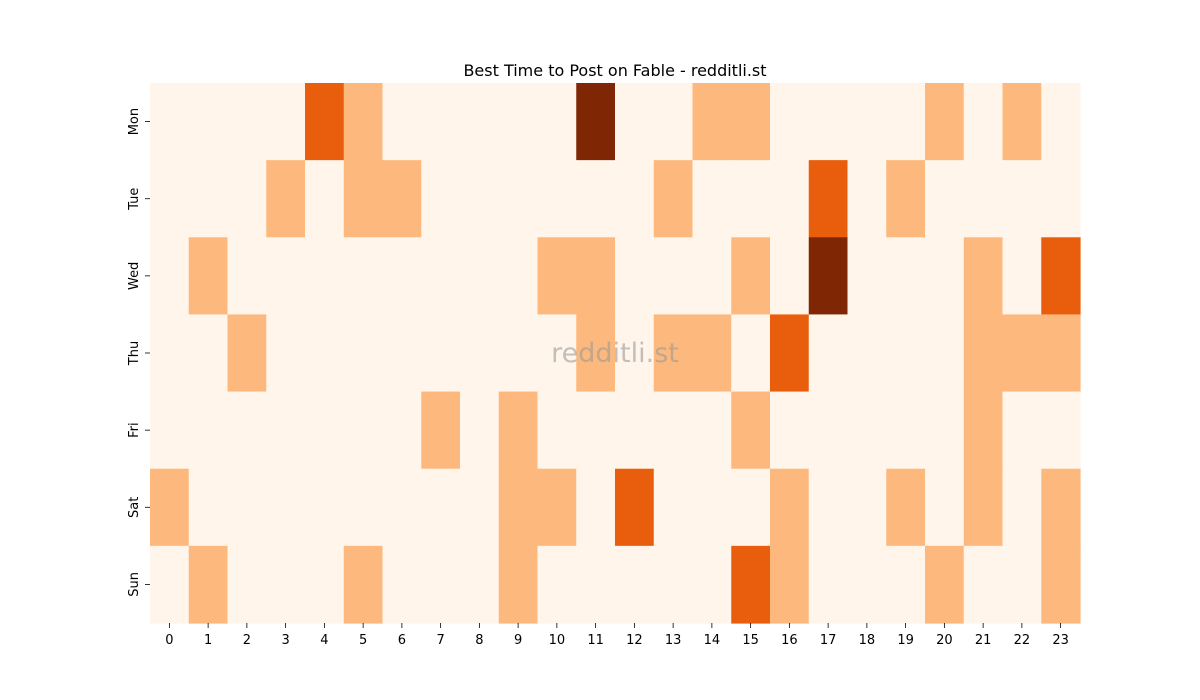 The width and height of the screenshot is (1200, 700). I want to click on x-tick-label: 13, so click(673, 640).